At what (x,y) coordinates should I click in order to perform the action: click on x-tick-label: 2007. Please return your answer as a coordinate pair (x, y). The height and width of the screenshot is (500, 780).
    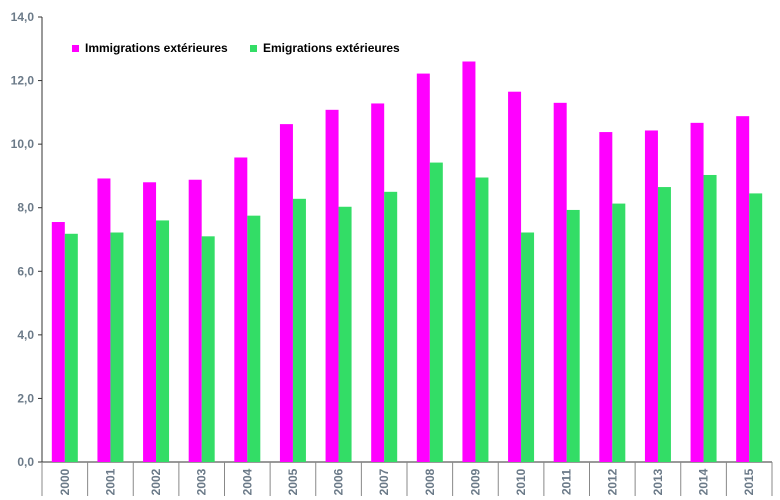
    Looking at the image, I should click on (384, 481).